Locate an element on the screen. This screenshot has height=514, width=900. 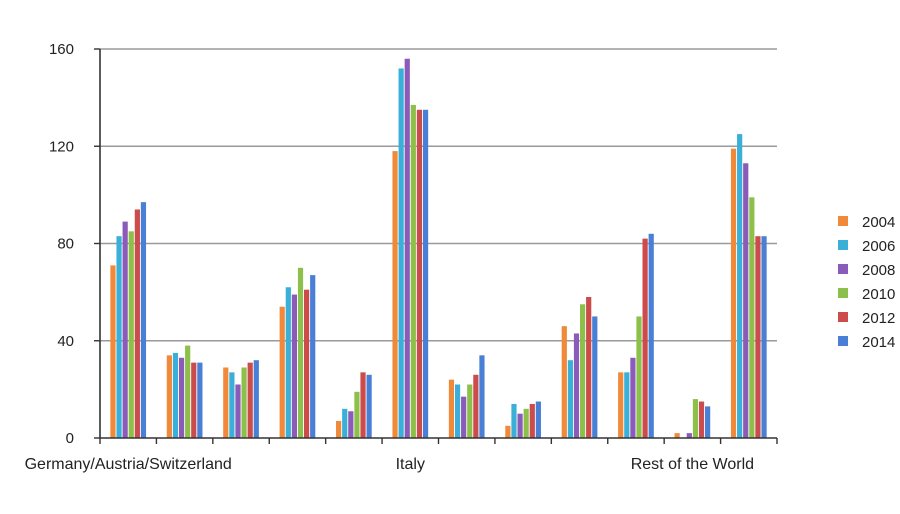
y-tick-label: 160 is located at coordinates (61, 49).